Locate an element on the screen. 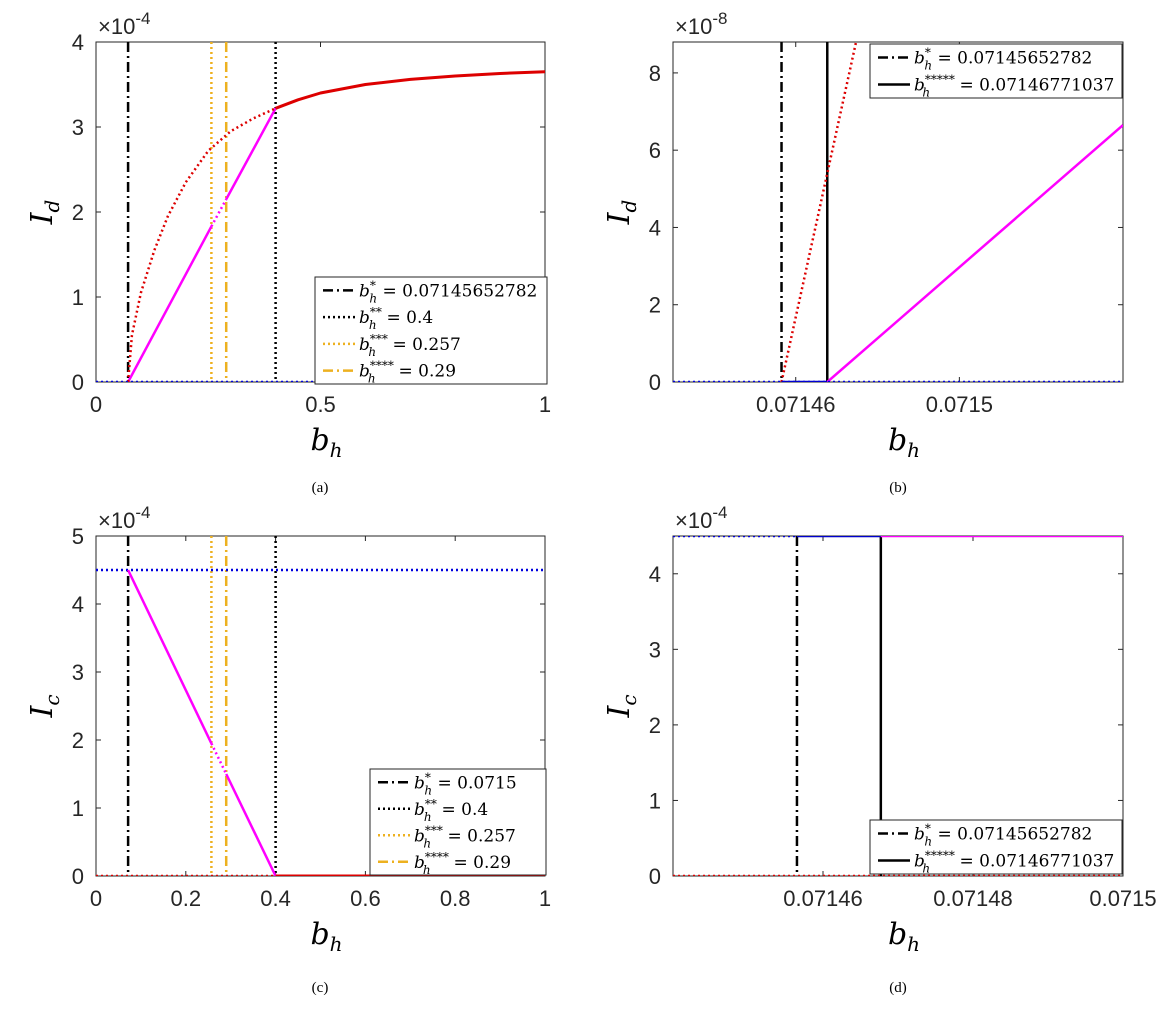 The width and height of the screenshot is (1173, 1016). y-tick-label: 5 is located at coordinates (78, 536).